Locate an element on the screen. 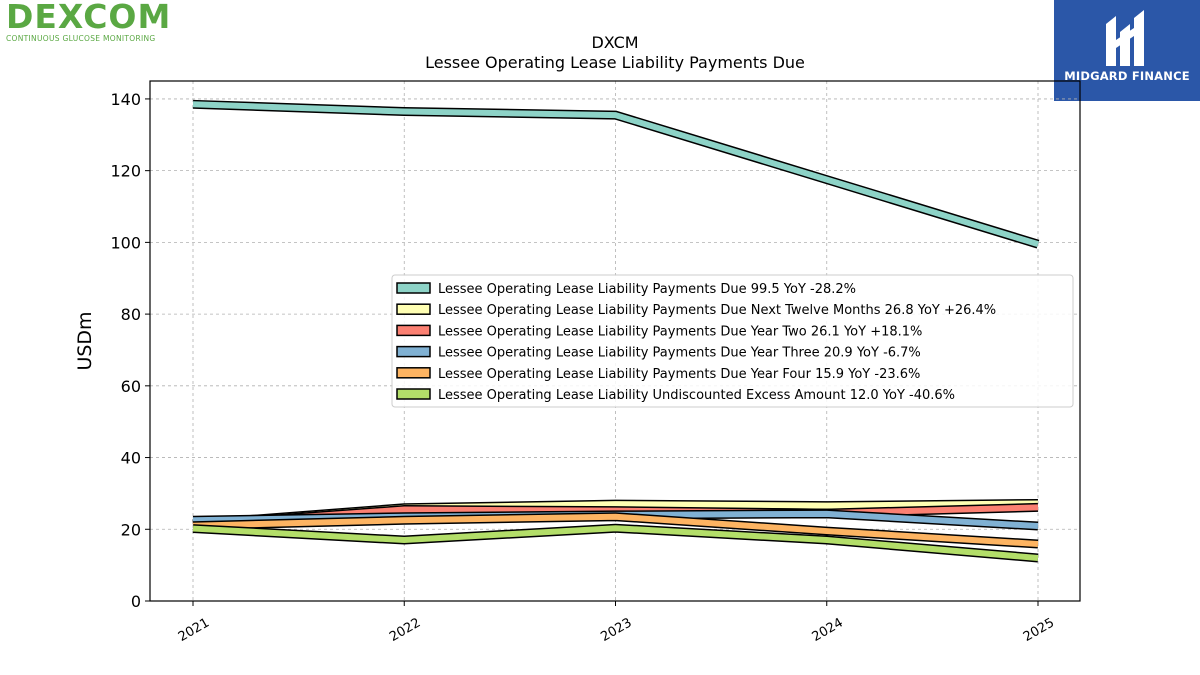 The width and height of the screenshot is (1200, 675). midgard-m-logo-icon is located at coordinates (1125, 38).